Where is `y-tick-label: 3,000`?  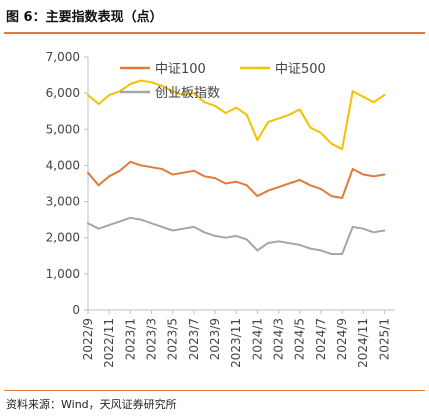 y-tick-label: 3,000 is located at coordinates (63, 202).